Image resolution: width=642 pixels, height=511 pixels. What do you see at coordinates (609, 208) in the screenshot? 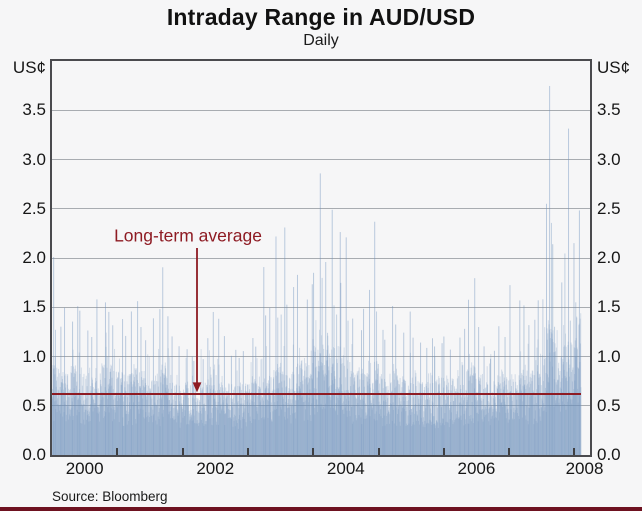
I see `y-tick-label-right: 2.5` at bounding box center [609, 208].